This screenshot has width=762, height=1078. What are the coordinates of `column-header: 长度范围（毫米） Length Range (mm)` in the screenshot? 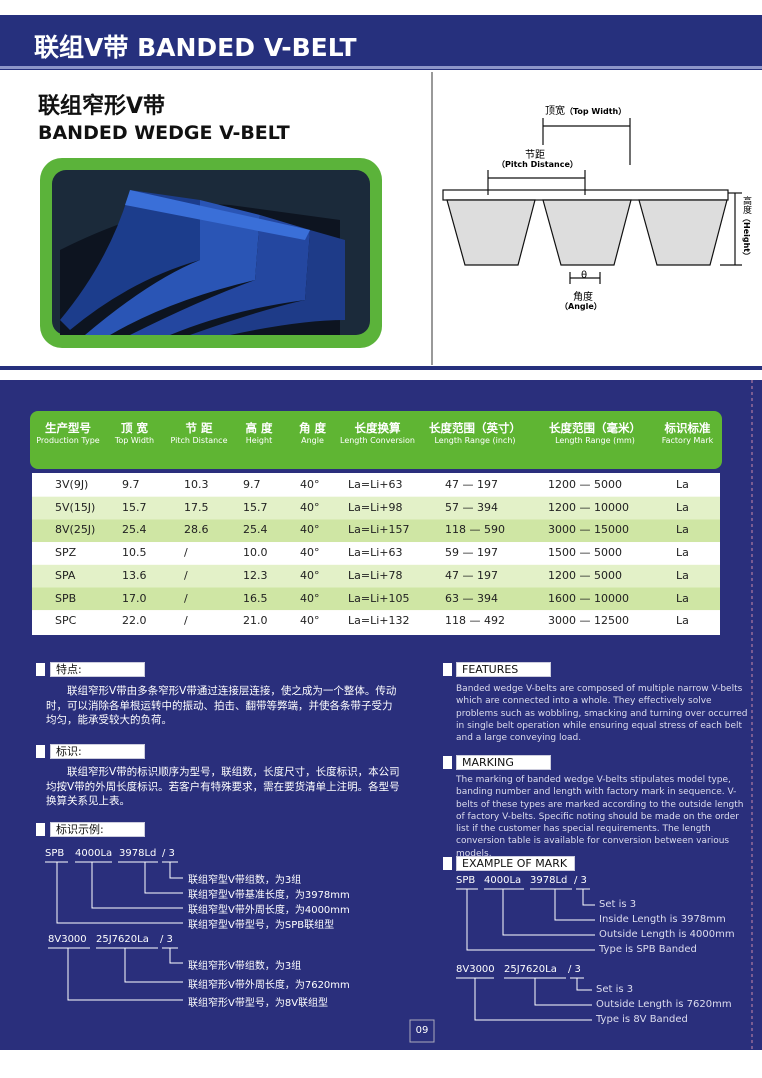 It's located at (595, 432).